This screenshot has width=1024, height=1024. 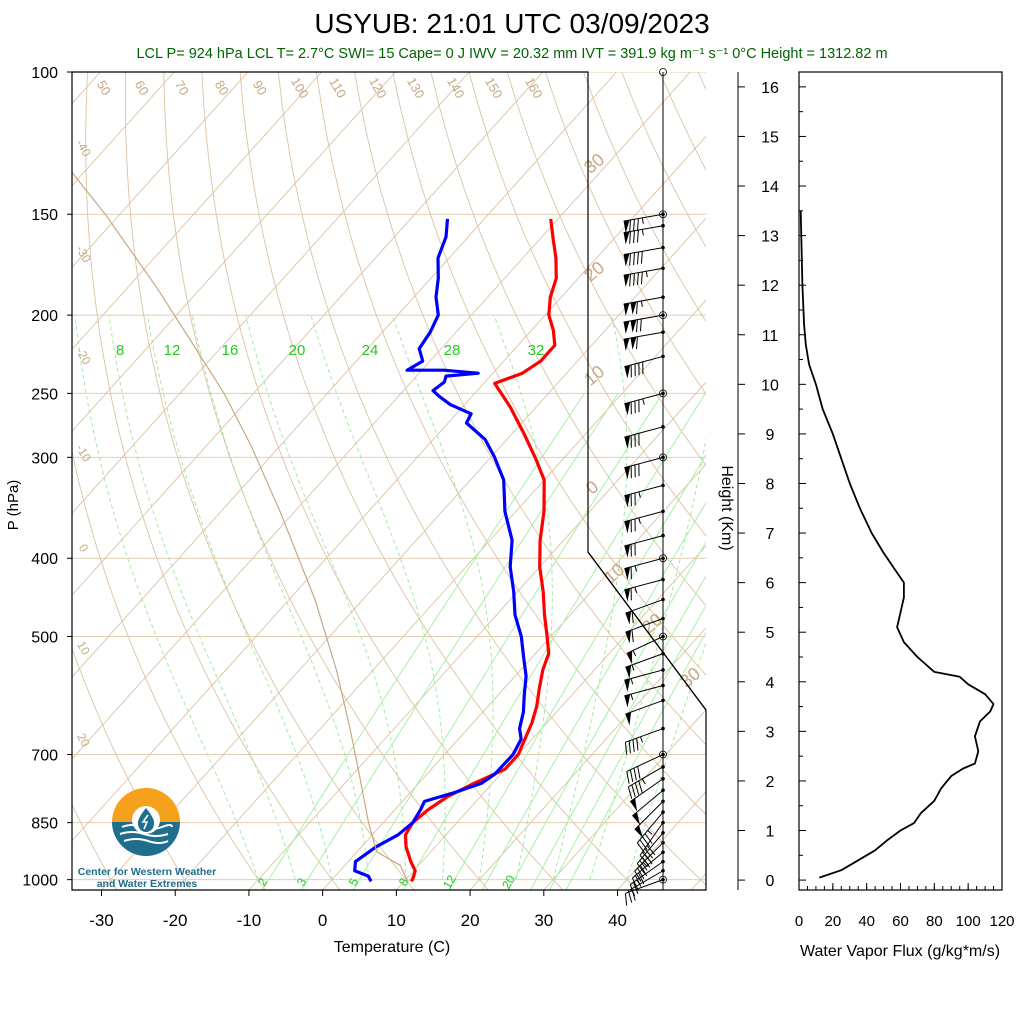 I want to click on isotherm-label: -40, so click(x=83, y=148).